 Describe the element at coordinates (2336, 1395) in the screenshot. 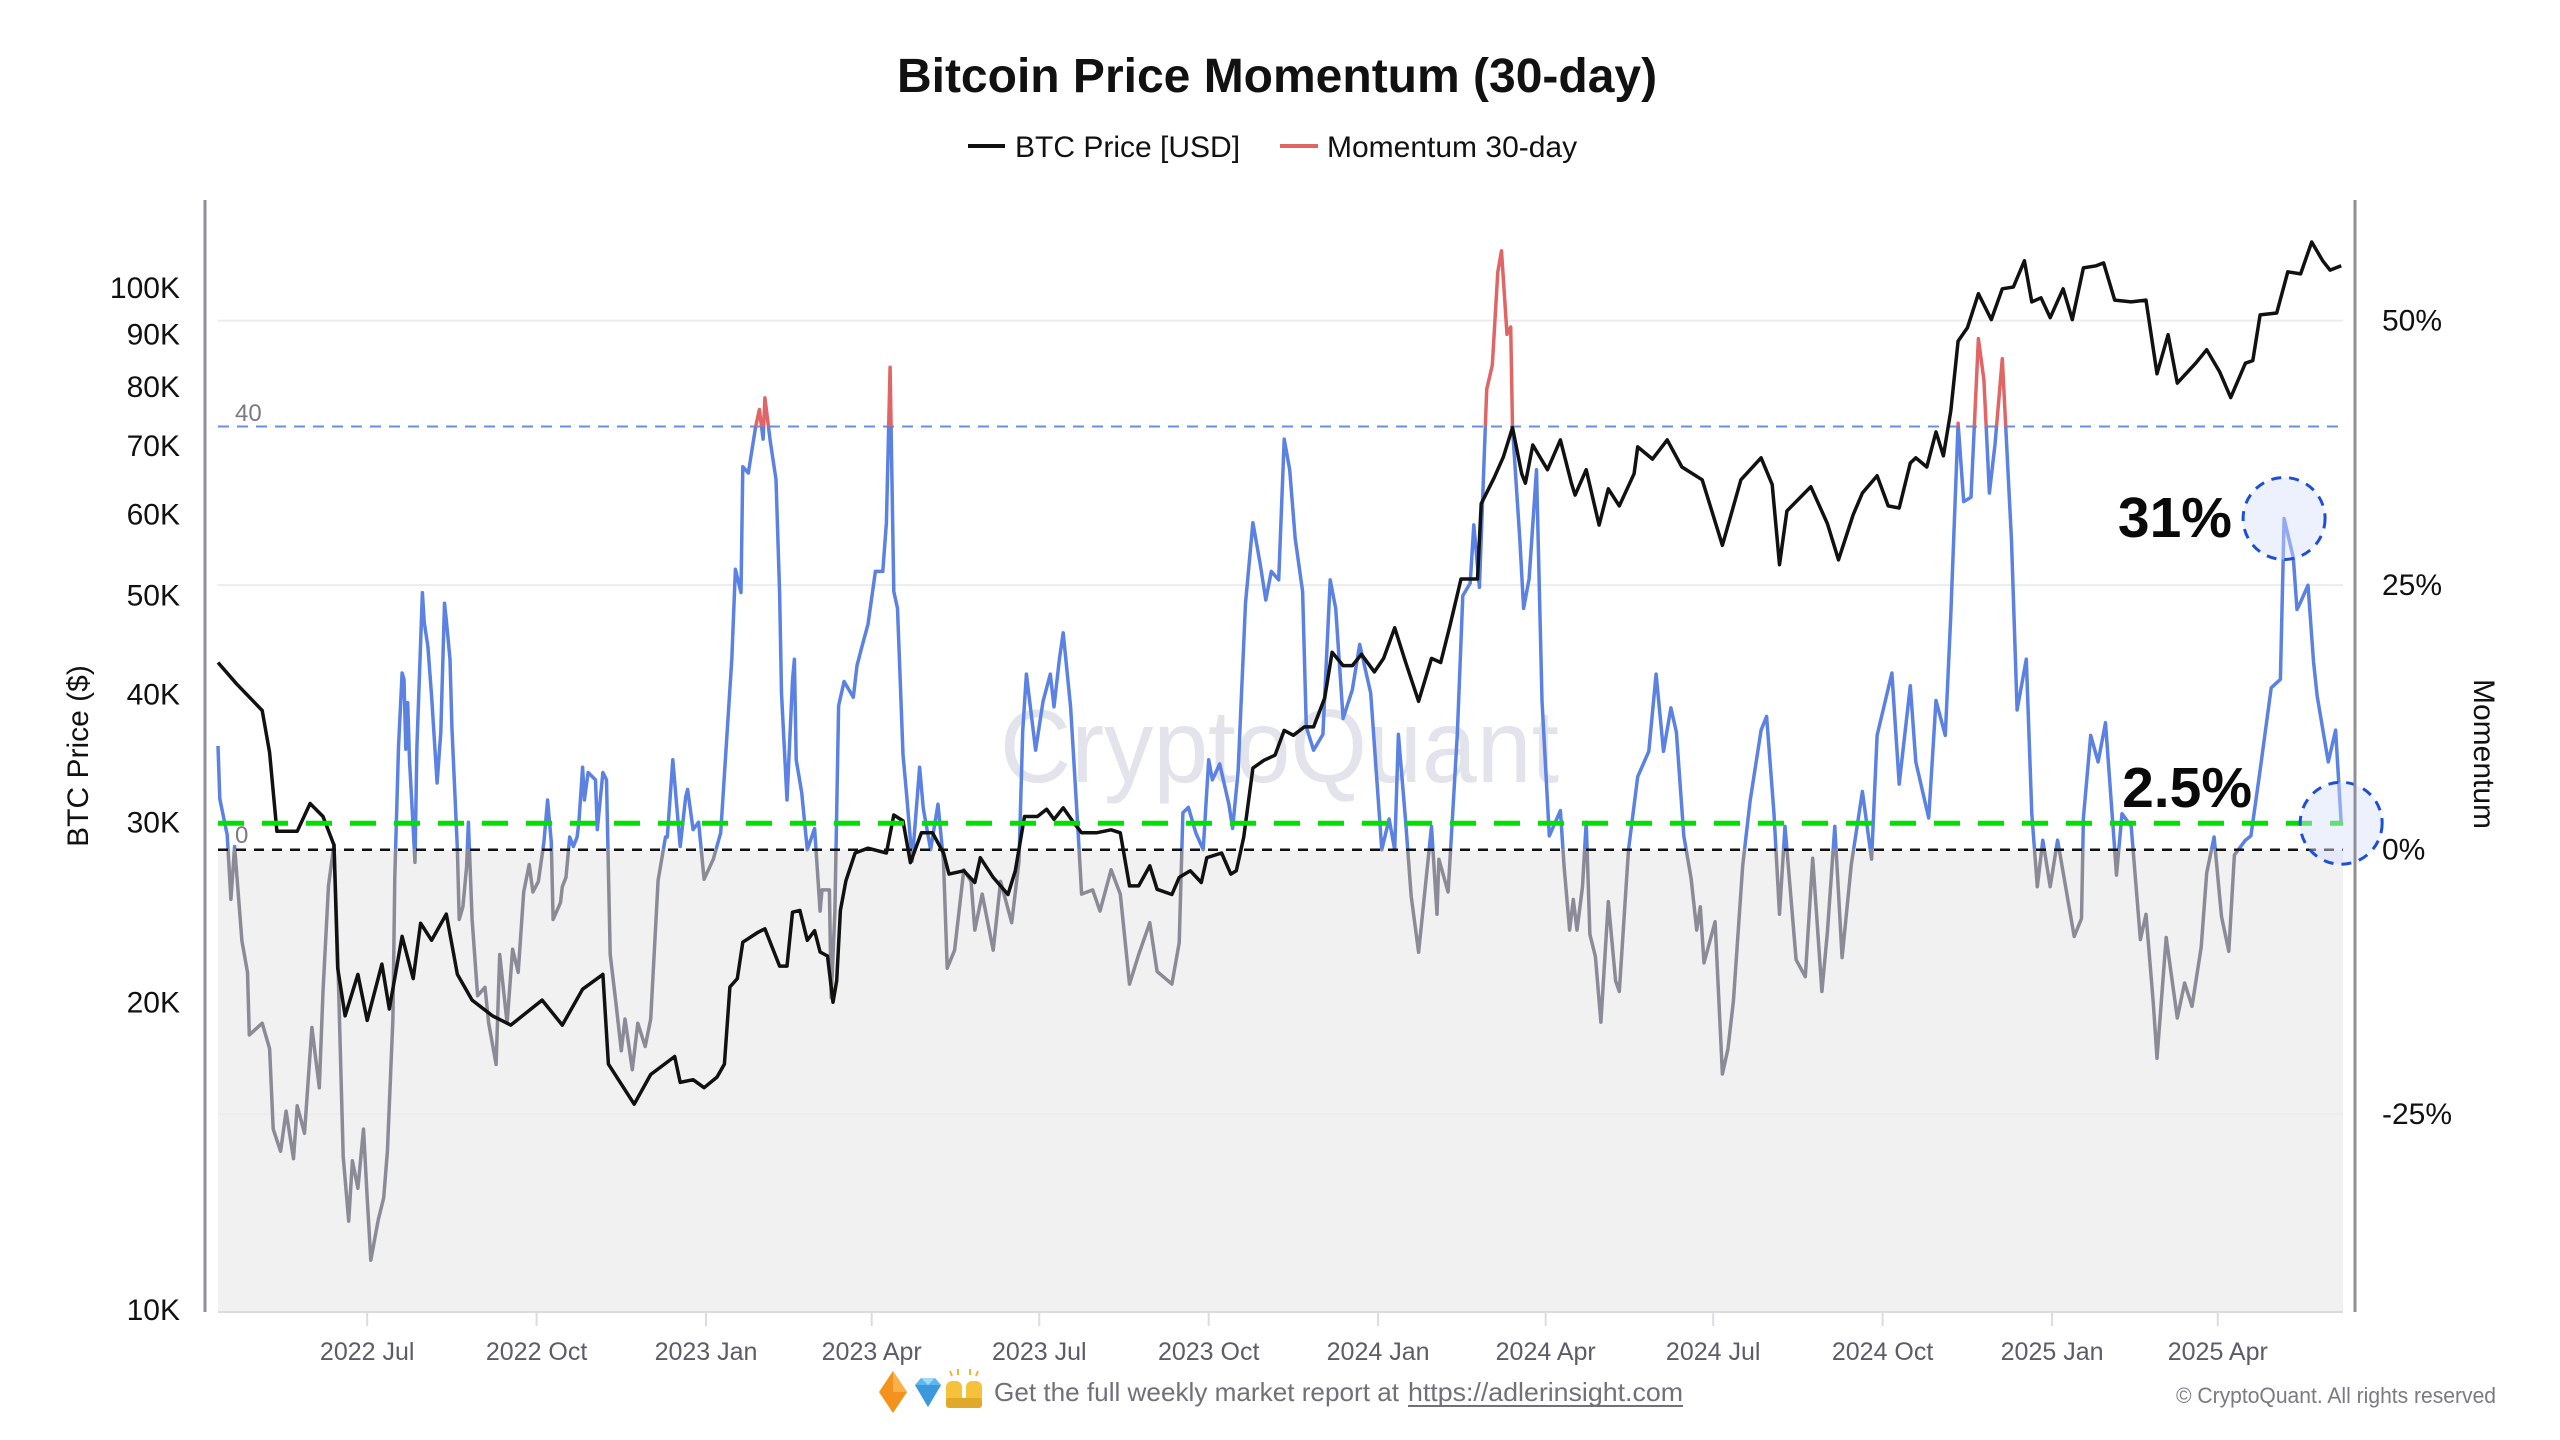

I see `copyright-text: © CryptoQuant. All rights reserved` at that location.